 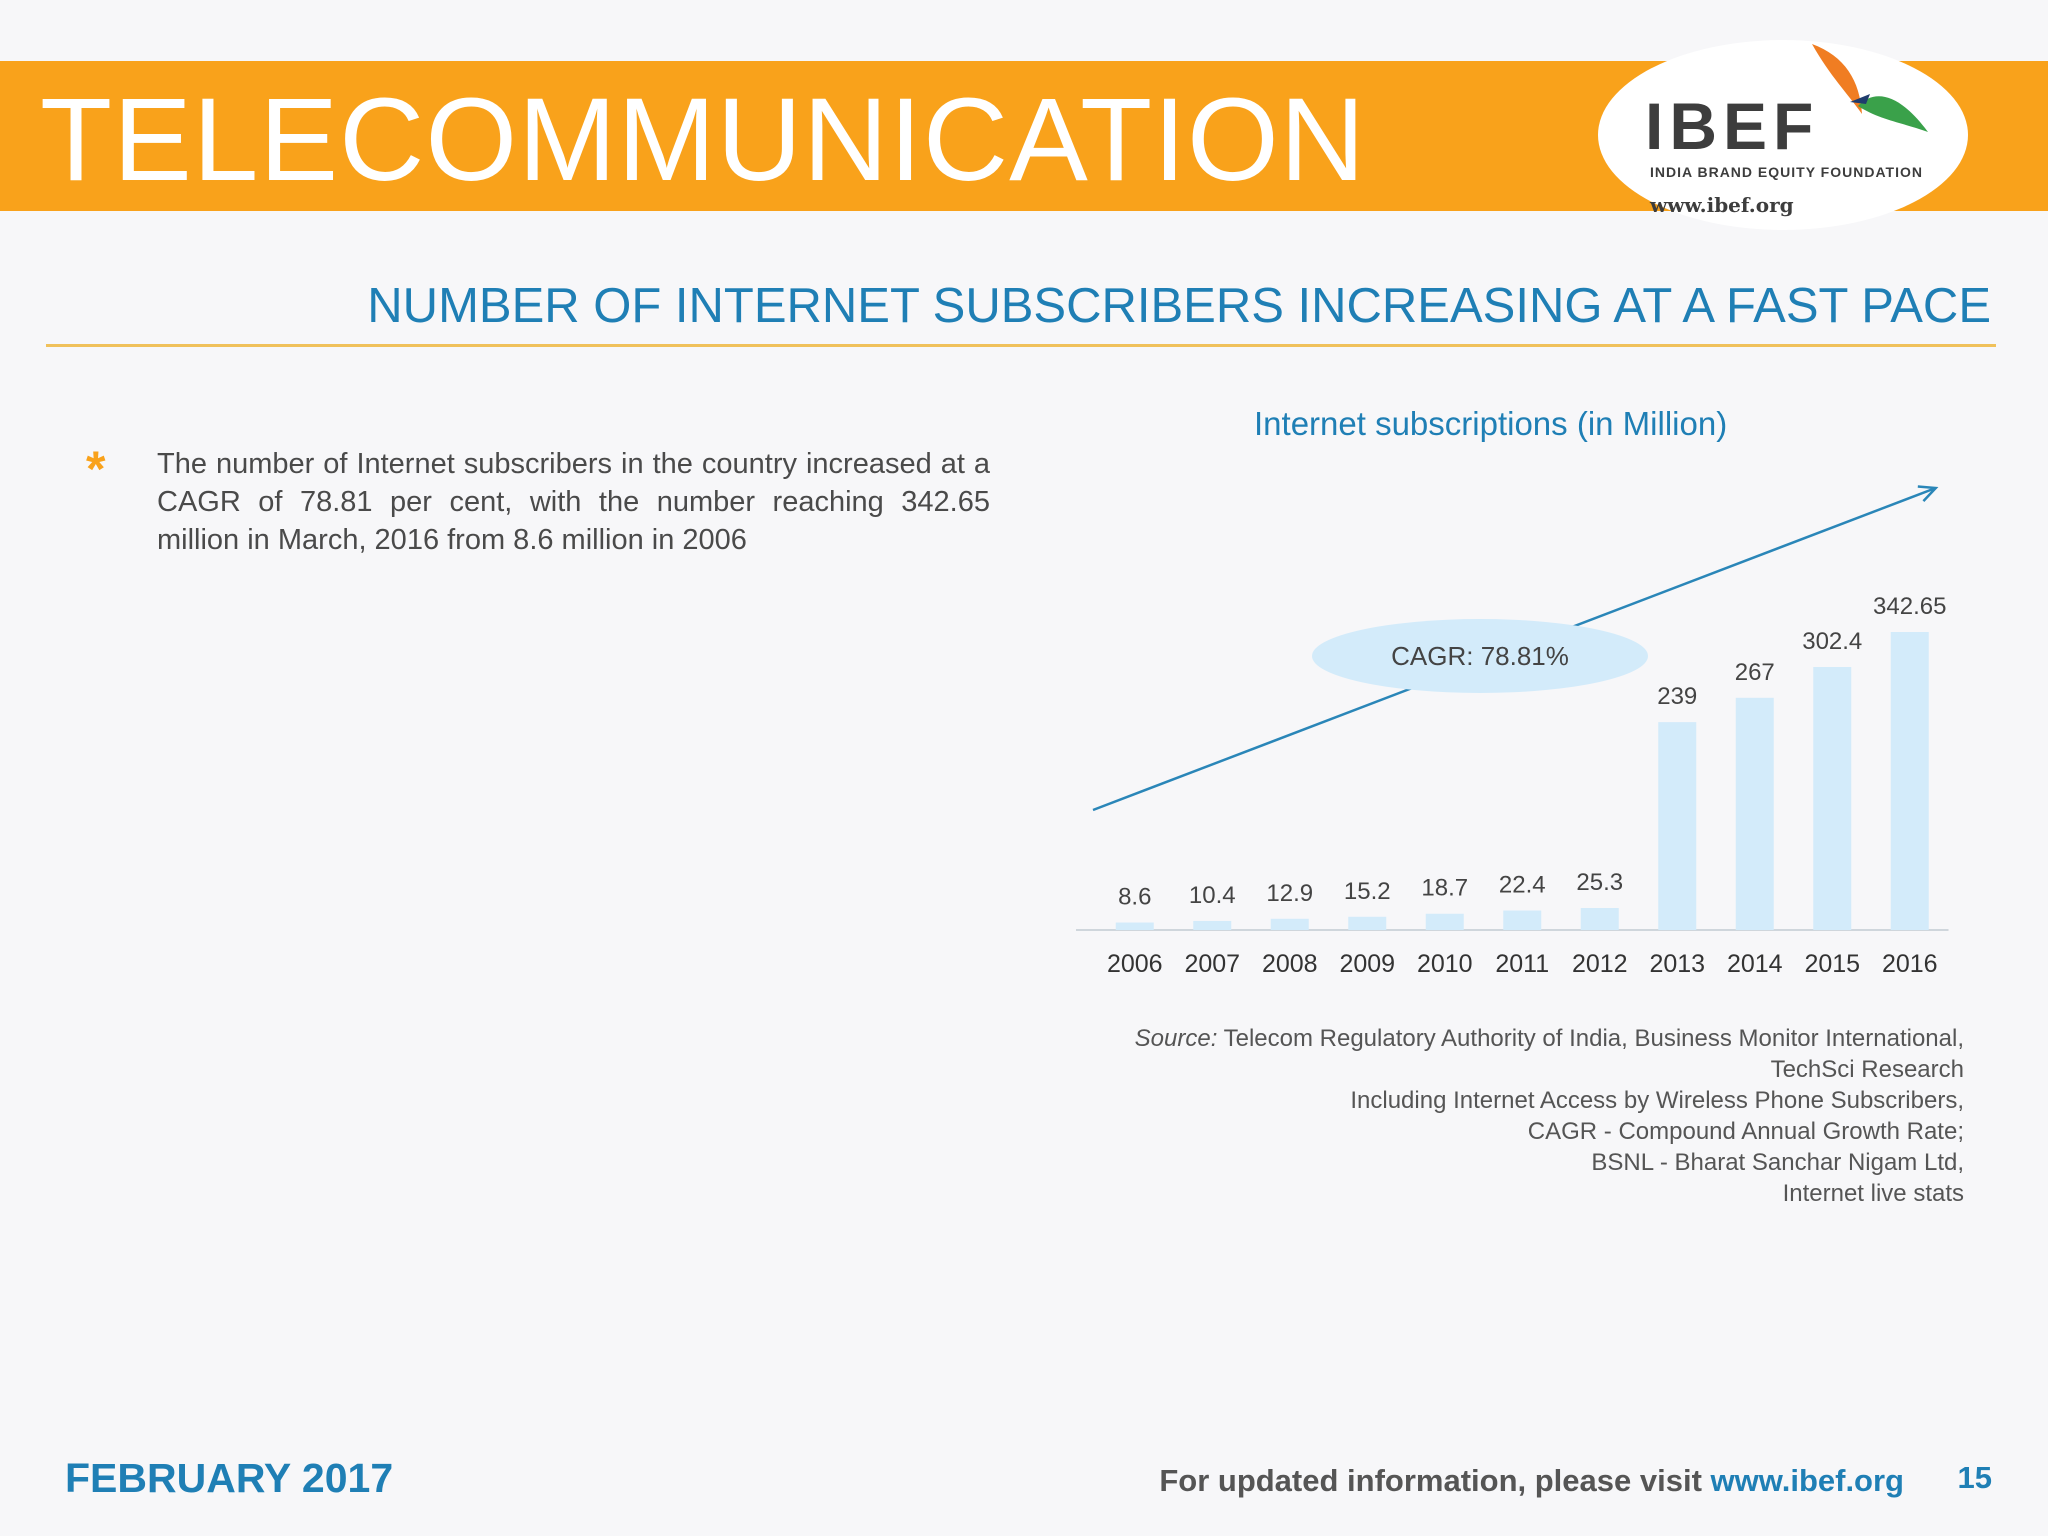 What do you see at coordinates (1289, 893) in the screenshot?
I see `data-label: 12.9` at bounding box center [1289, 893].